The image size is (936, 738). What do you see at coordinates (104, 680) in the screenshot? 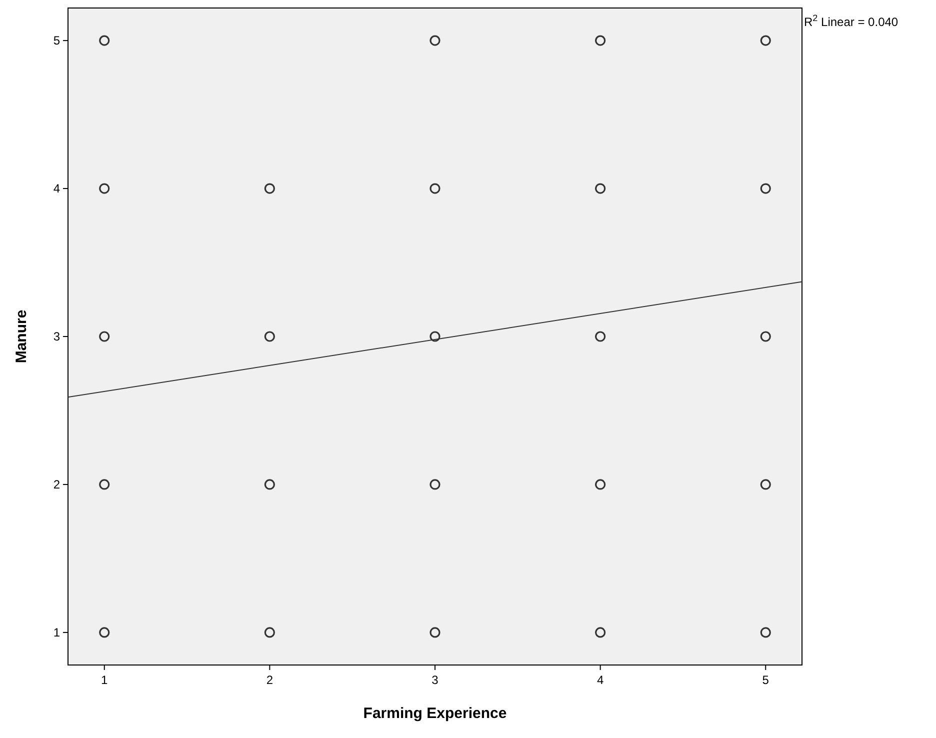
I see `x-tick-label: 1` at bounding box center [104, 680].